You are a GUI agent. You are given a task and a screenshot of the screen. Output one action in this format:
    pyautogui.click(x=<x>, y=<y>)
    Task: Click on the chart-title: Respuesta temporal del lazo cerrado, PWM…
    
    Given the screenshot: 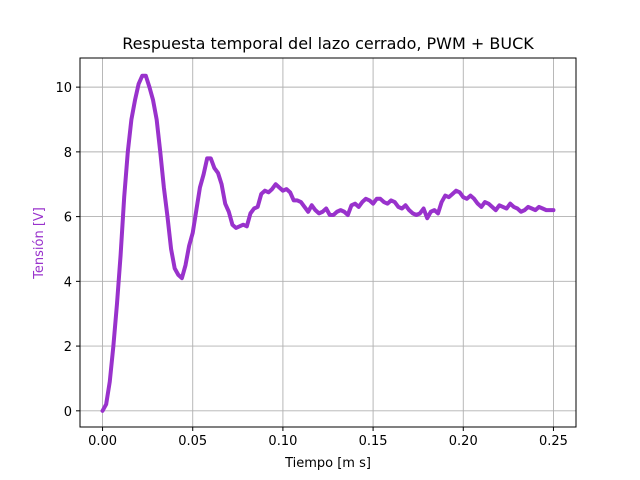 What is the action you would take?
    pyautogui.click(x=328, y=43)
    